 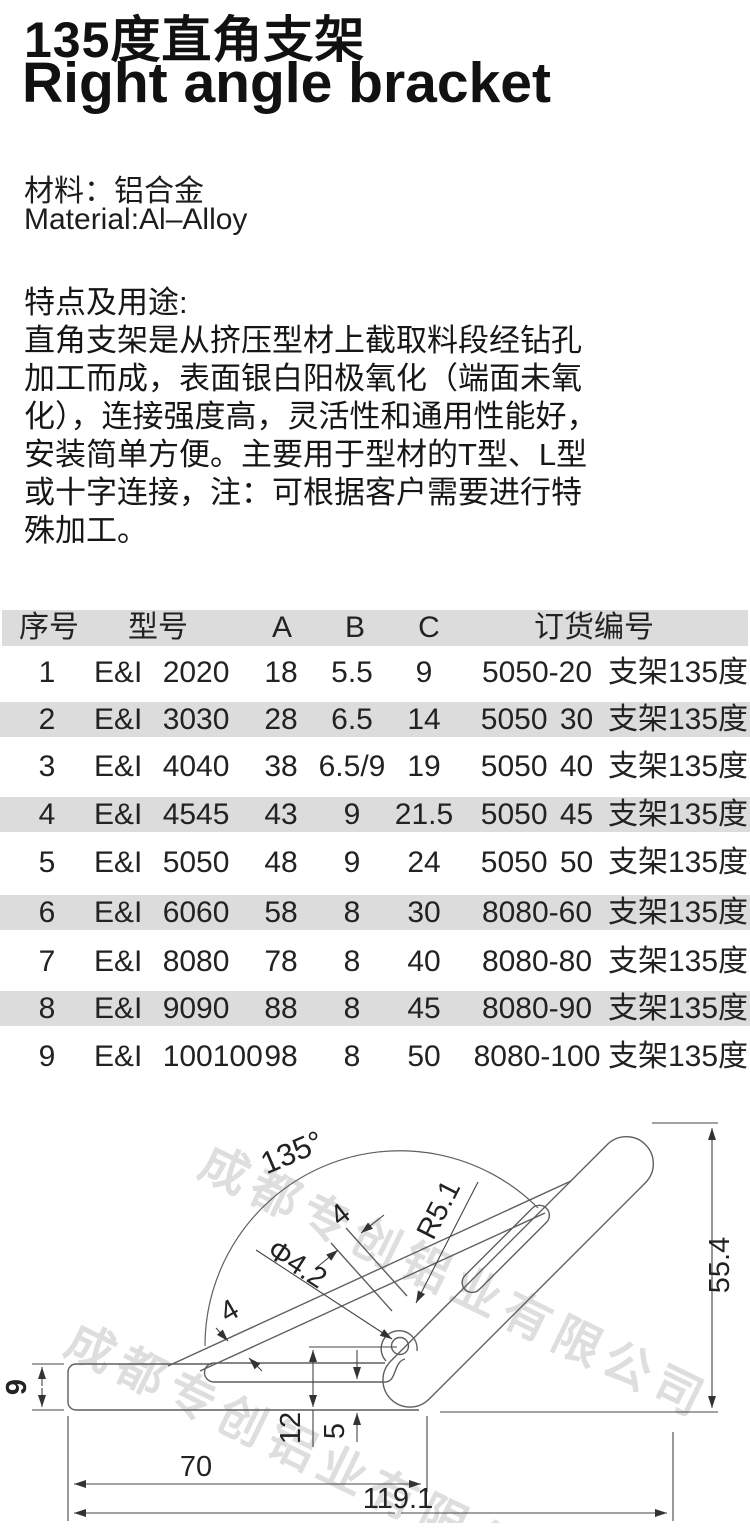 I want to click on cell-model: E&I 4040, so click(x=162, y=766).